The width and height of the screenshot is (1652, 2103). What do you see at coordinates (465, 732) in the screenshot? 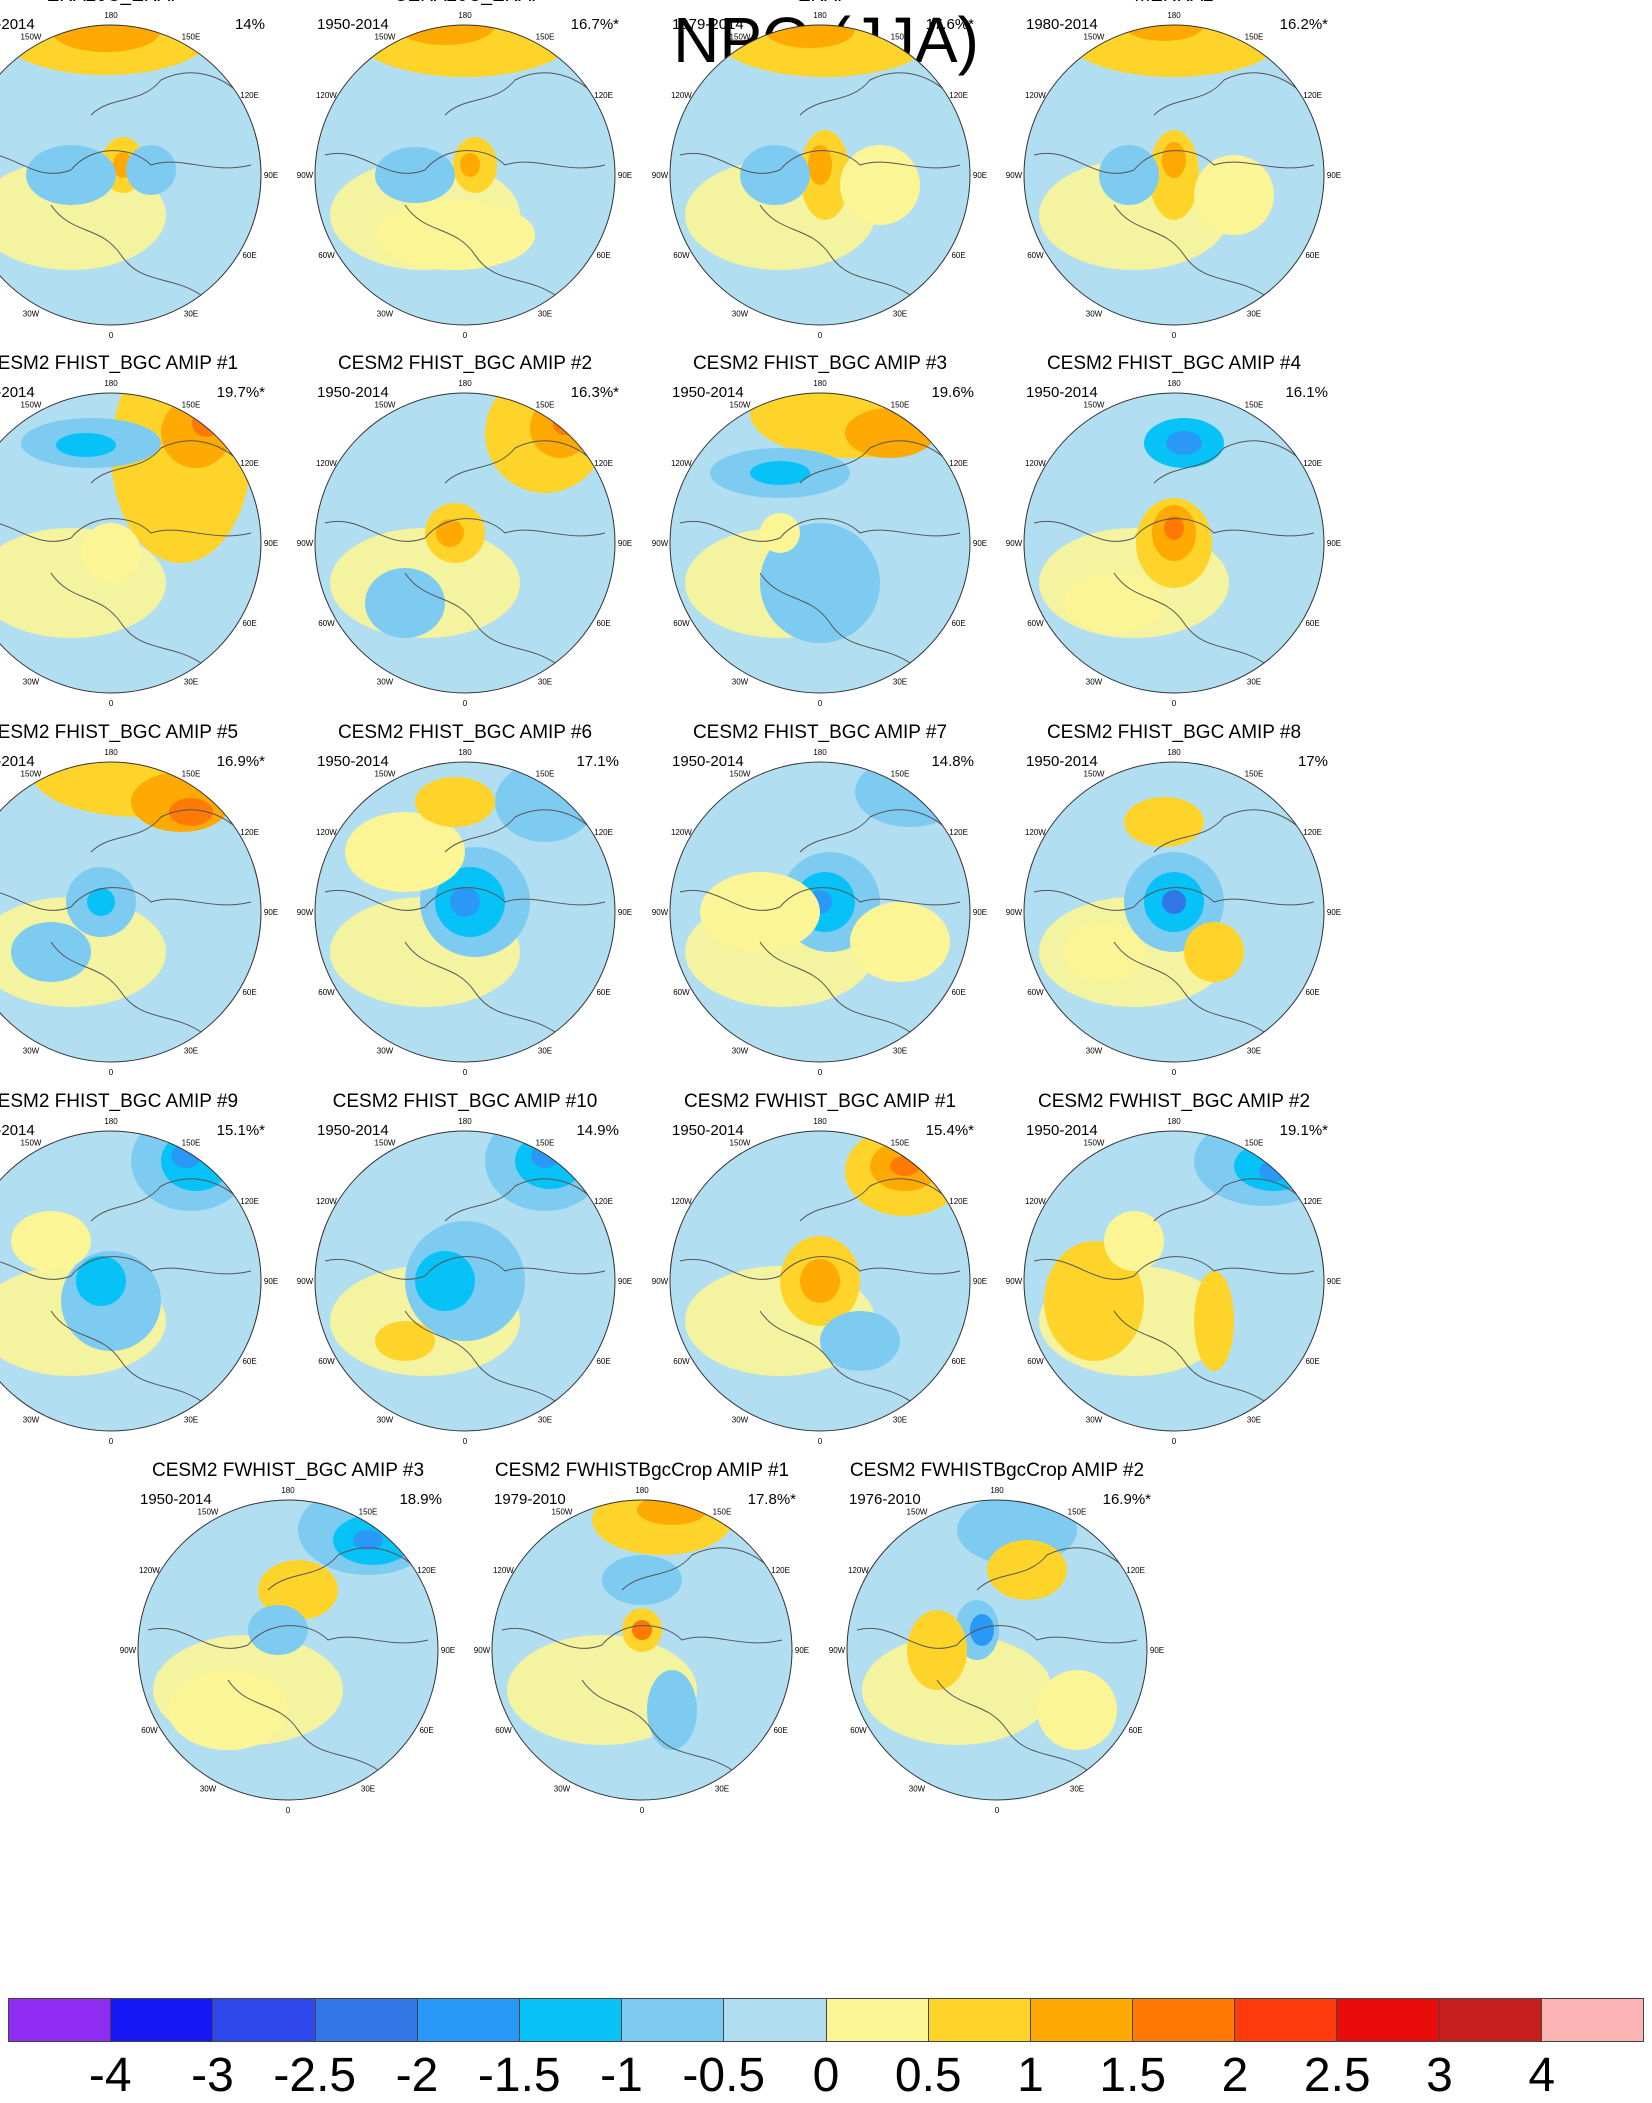
I see `panel-title: CESM2 FHIST_BGC AMIP #6` at bounding box center [465, 732].